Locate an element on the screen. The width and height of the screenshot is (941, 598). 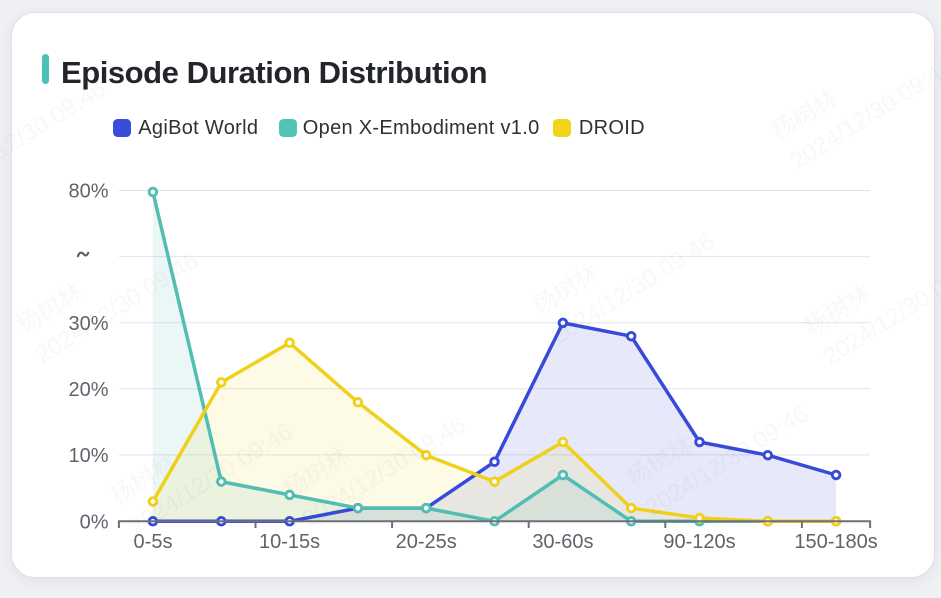
svg-text: 90-120s is located at coordinates (699, 542).